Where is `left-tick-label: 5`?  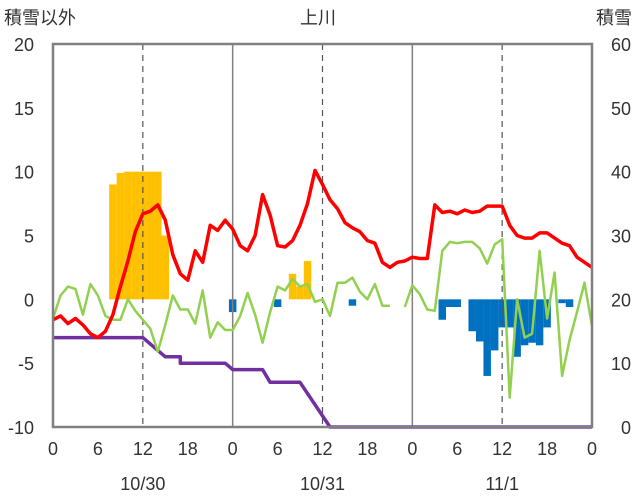
left-tick-label: 5 is located at coordinates (29, 237).